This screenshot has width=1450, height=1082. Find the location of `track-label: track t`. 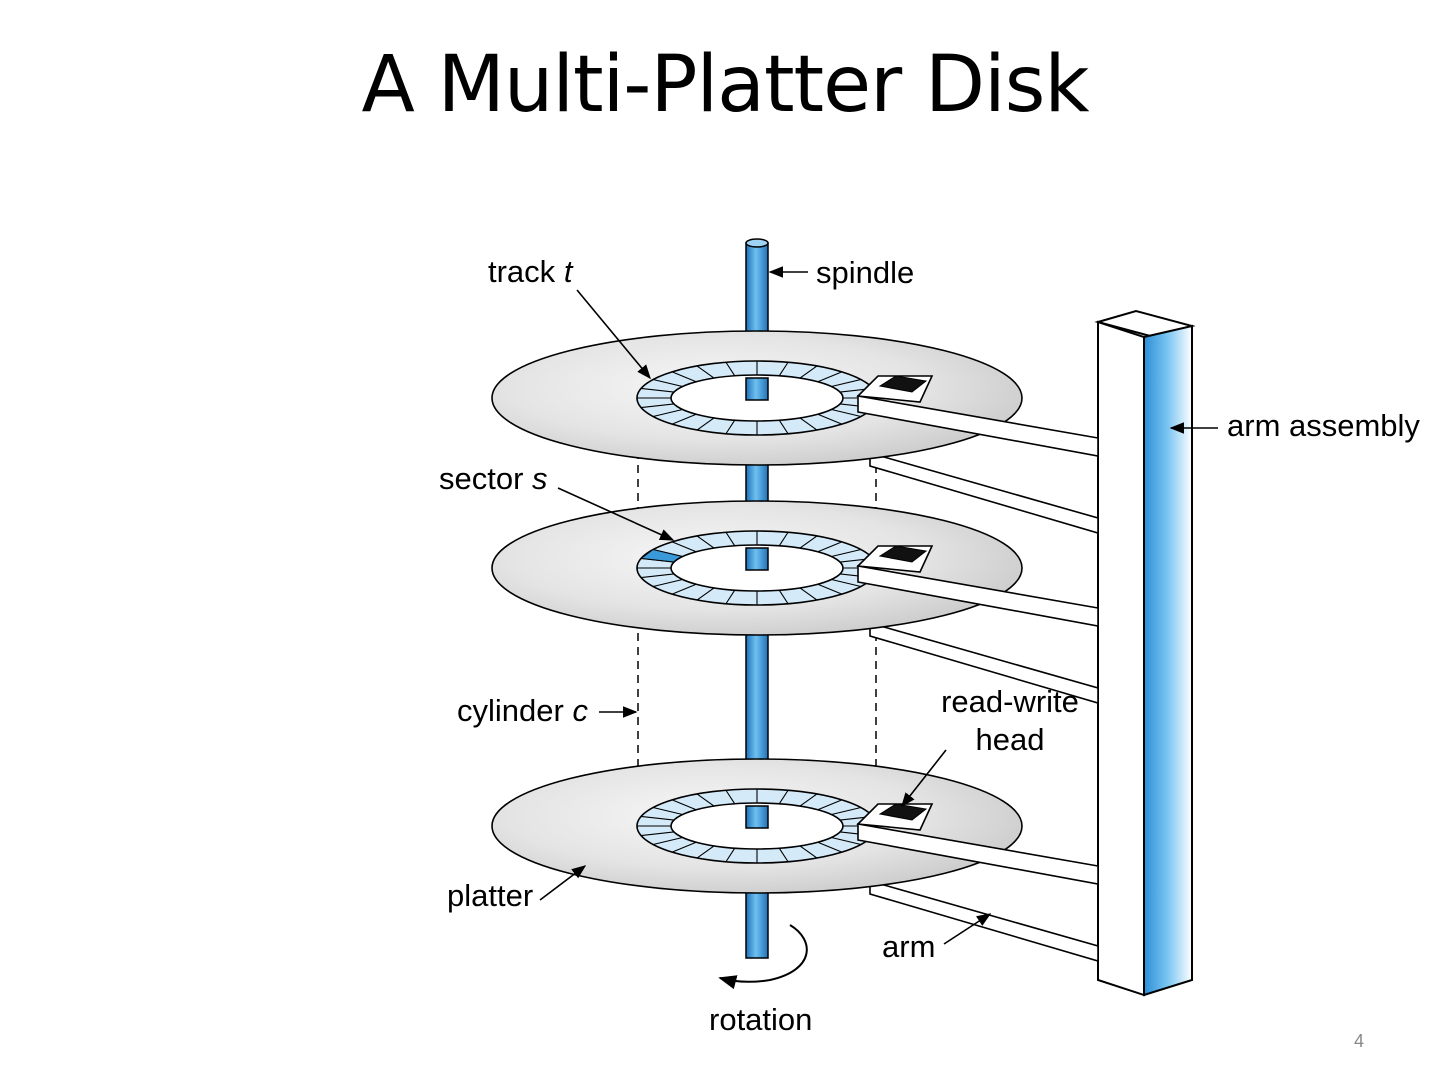

track-label: track t is located at coordinates (531, 271).